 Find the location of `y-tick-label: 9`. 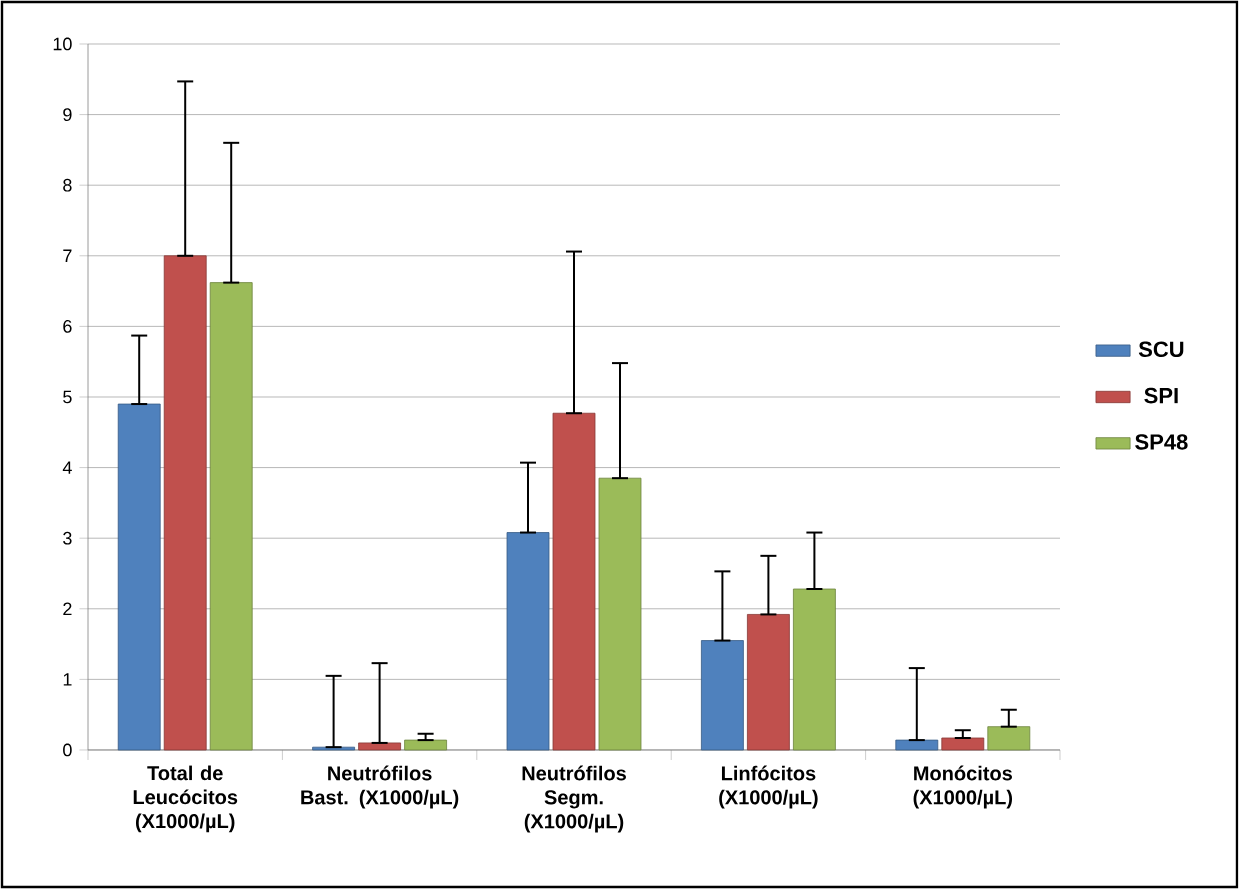

y-tick-label: 9 is located at coordinates (67, 114).